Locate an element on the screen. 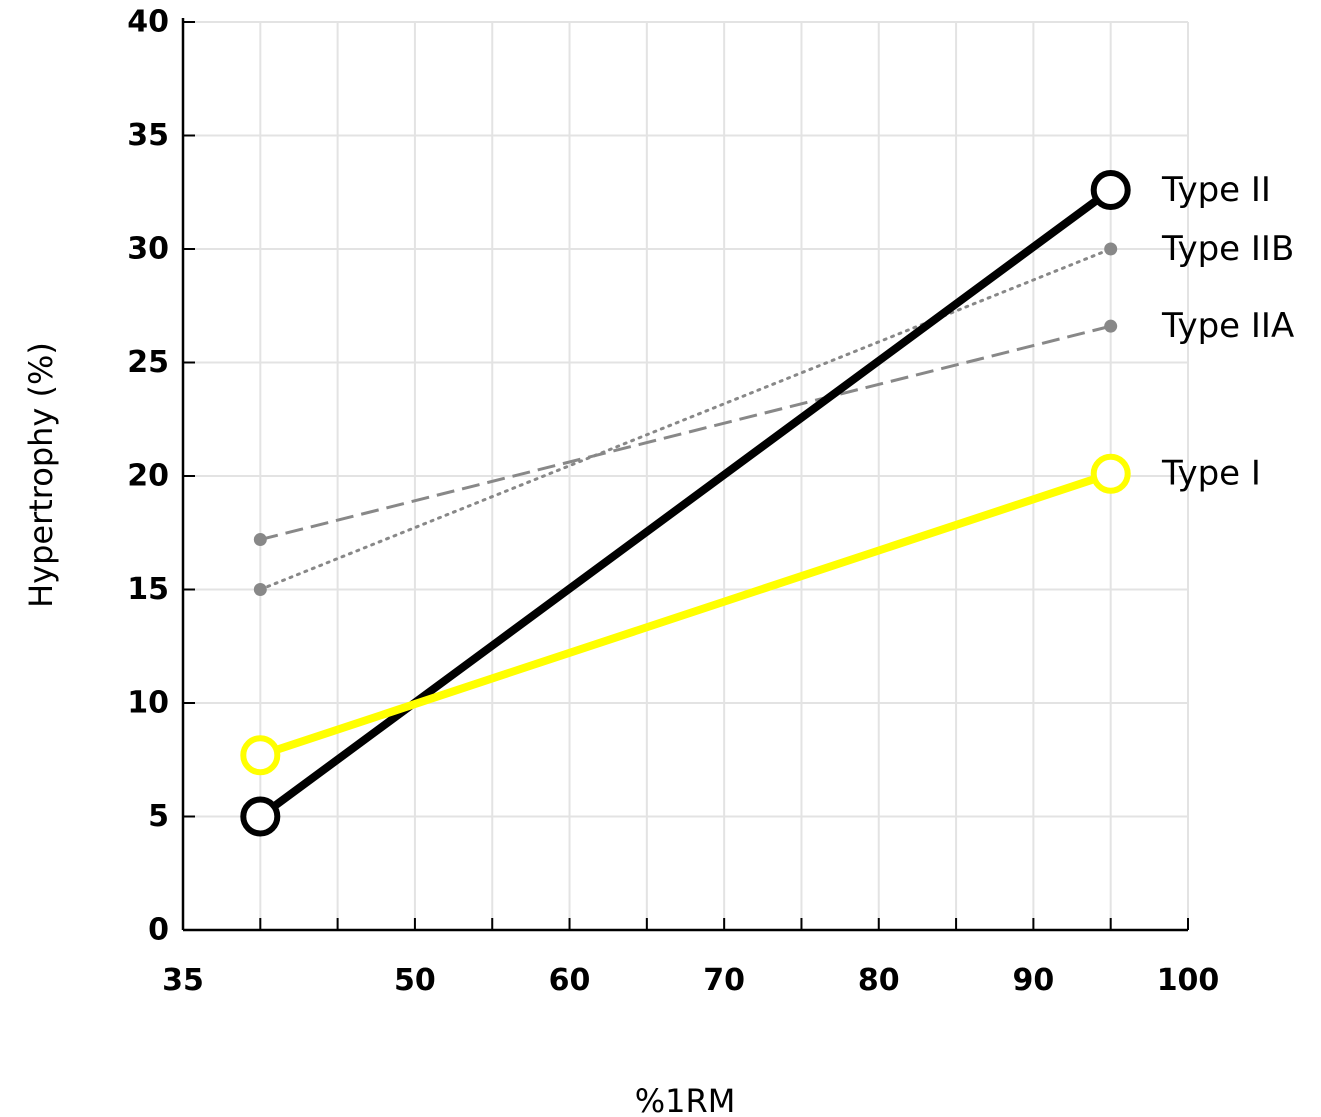 The width and height of the screenshot is (1321, 1117). x-tick-label: 80 is located at coordinates (879, 980).